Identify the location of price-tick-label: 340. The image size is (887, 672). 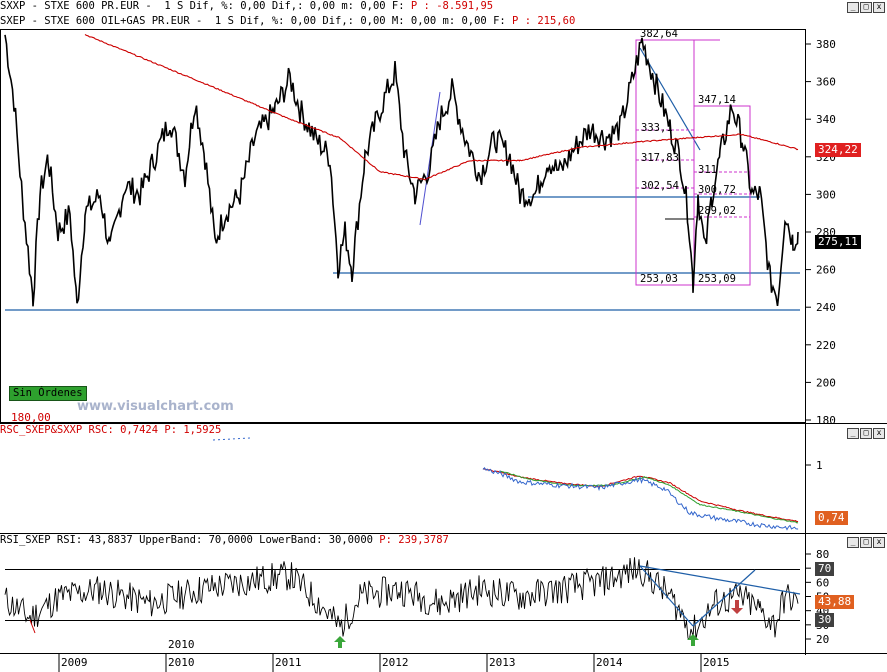
(826, 119).